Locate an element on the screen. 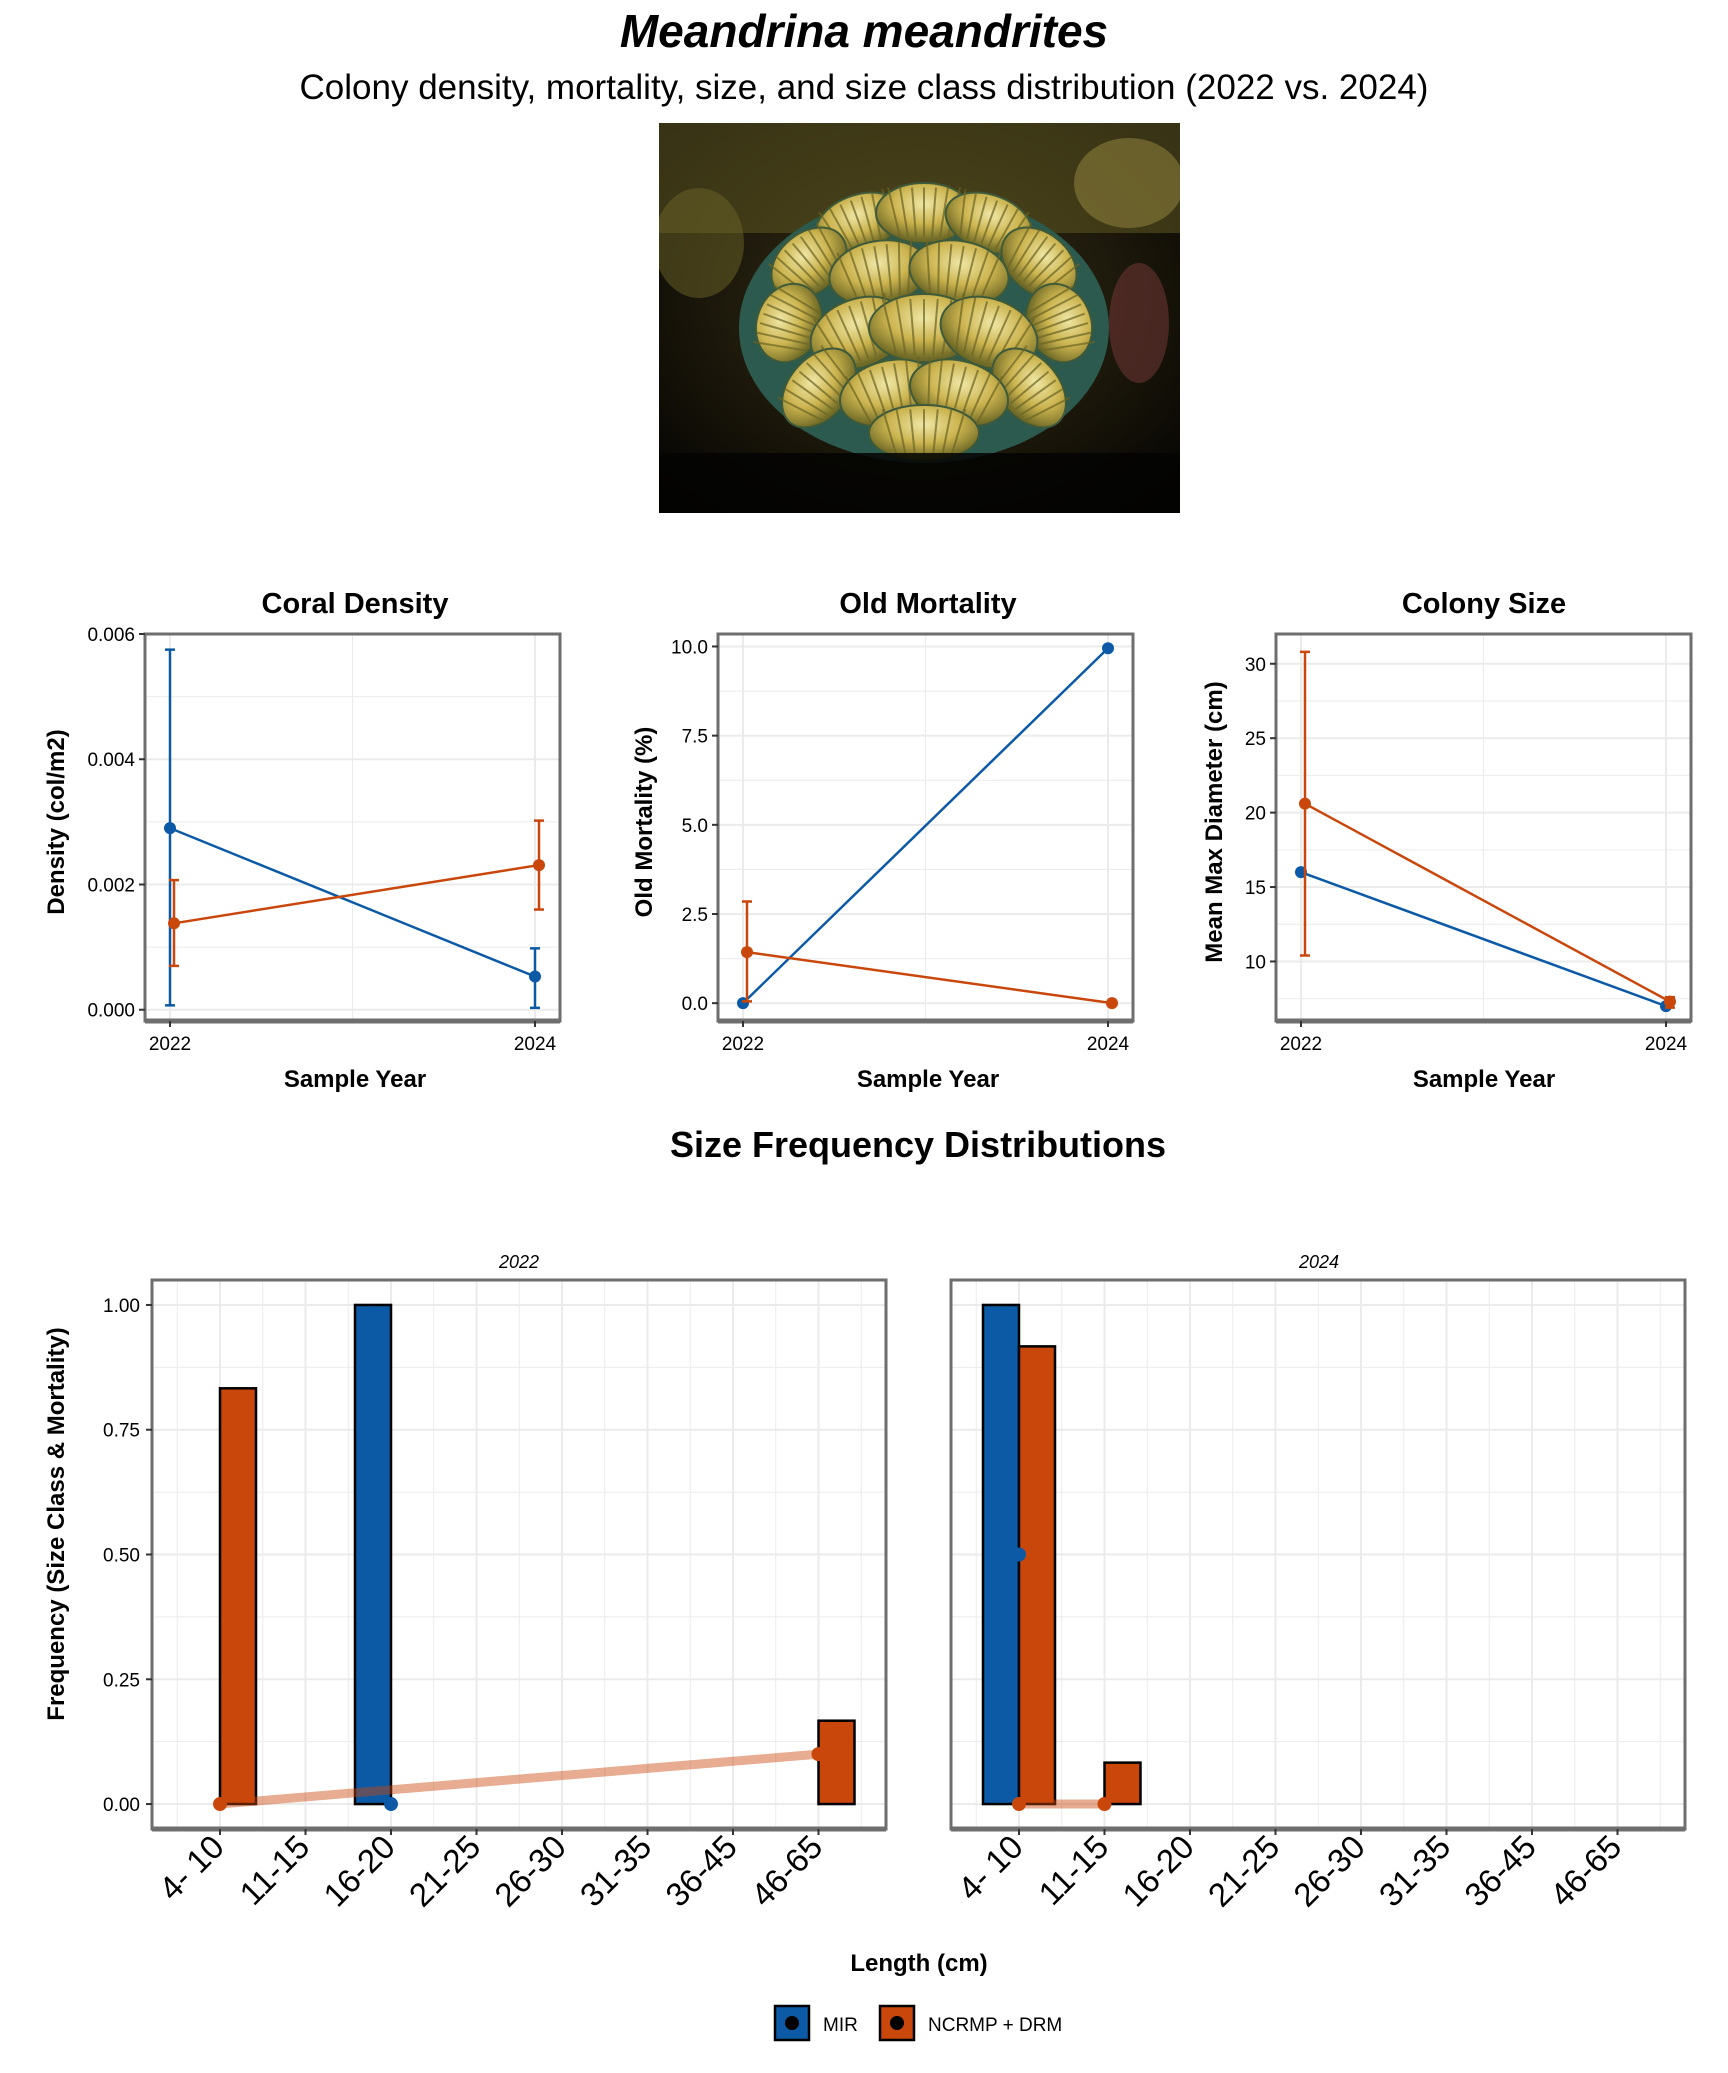 This screenshot has width=1728, height=2073. density-x-axis-label: Sample Year is located at coordinates (355, 1079).